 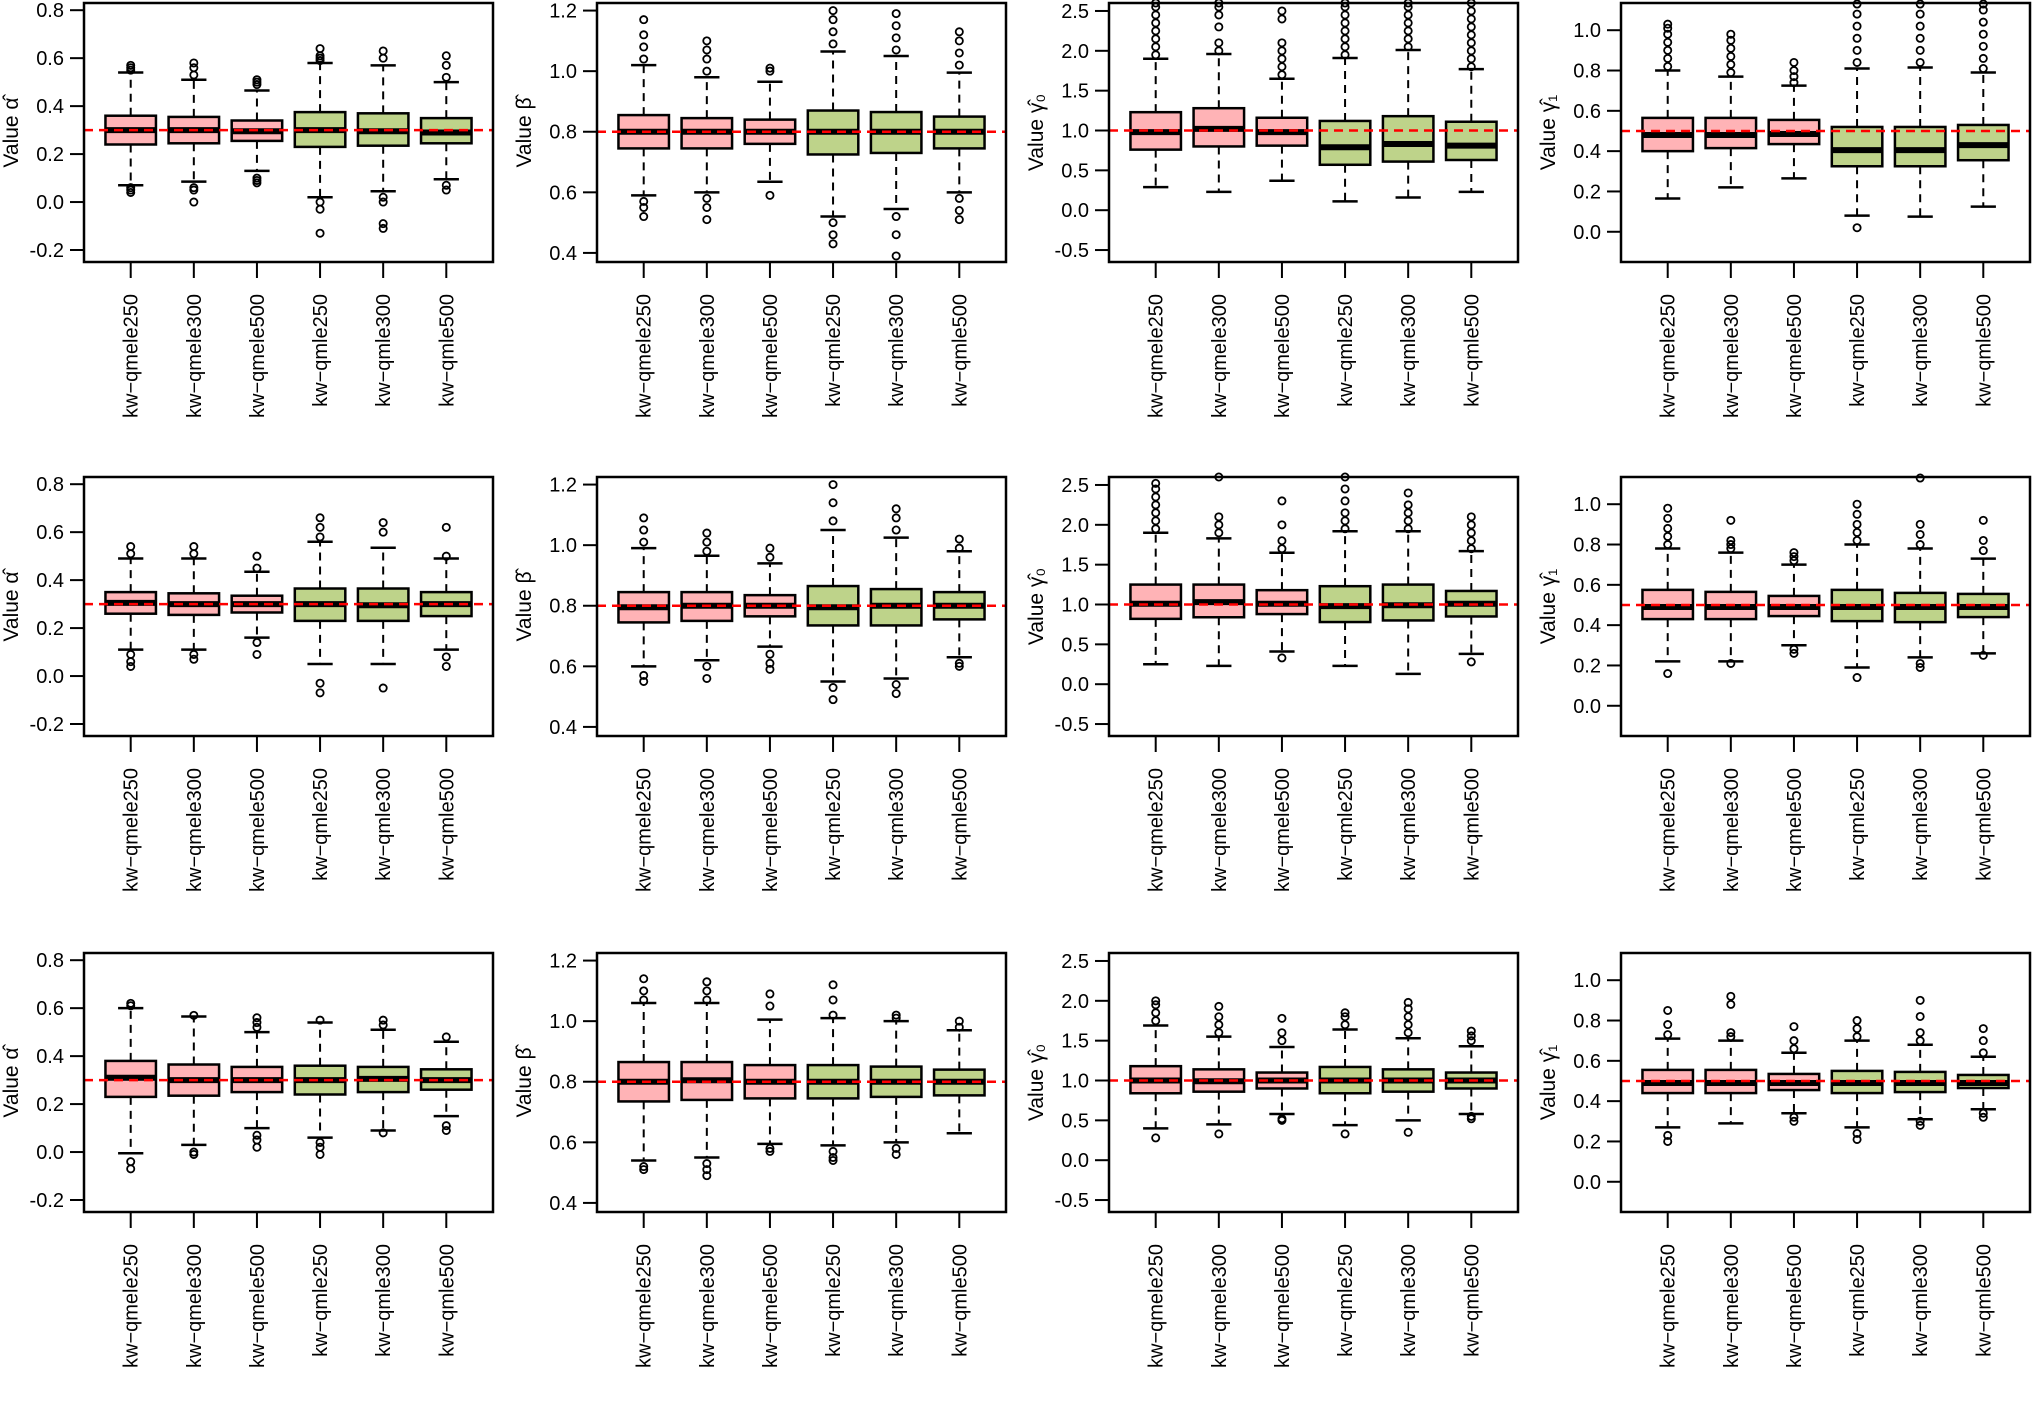 I want to click on box-iqr, so click(x=1408, y=138).